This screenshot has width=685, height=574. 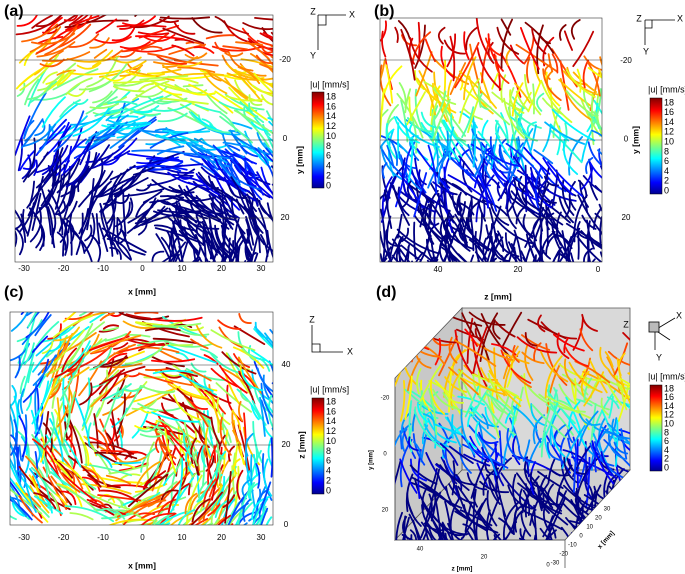 What do you see at coordinates (261, 268) in the screenshot?
I see `x-tick-label: 30` at bounding box center [261, 268].